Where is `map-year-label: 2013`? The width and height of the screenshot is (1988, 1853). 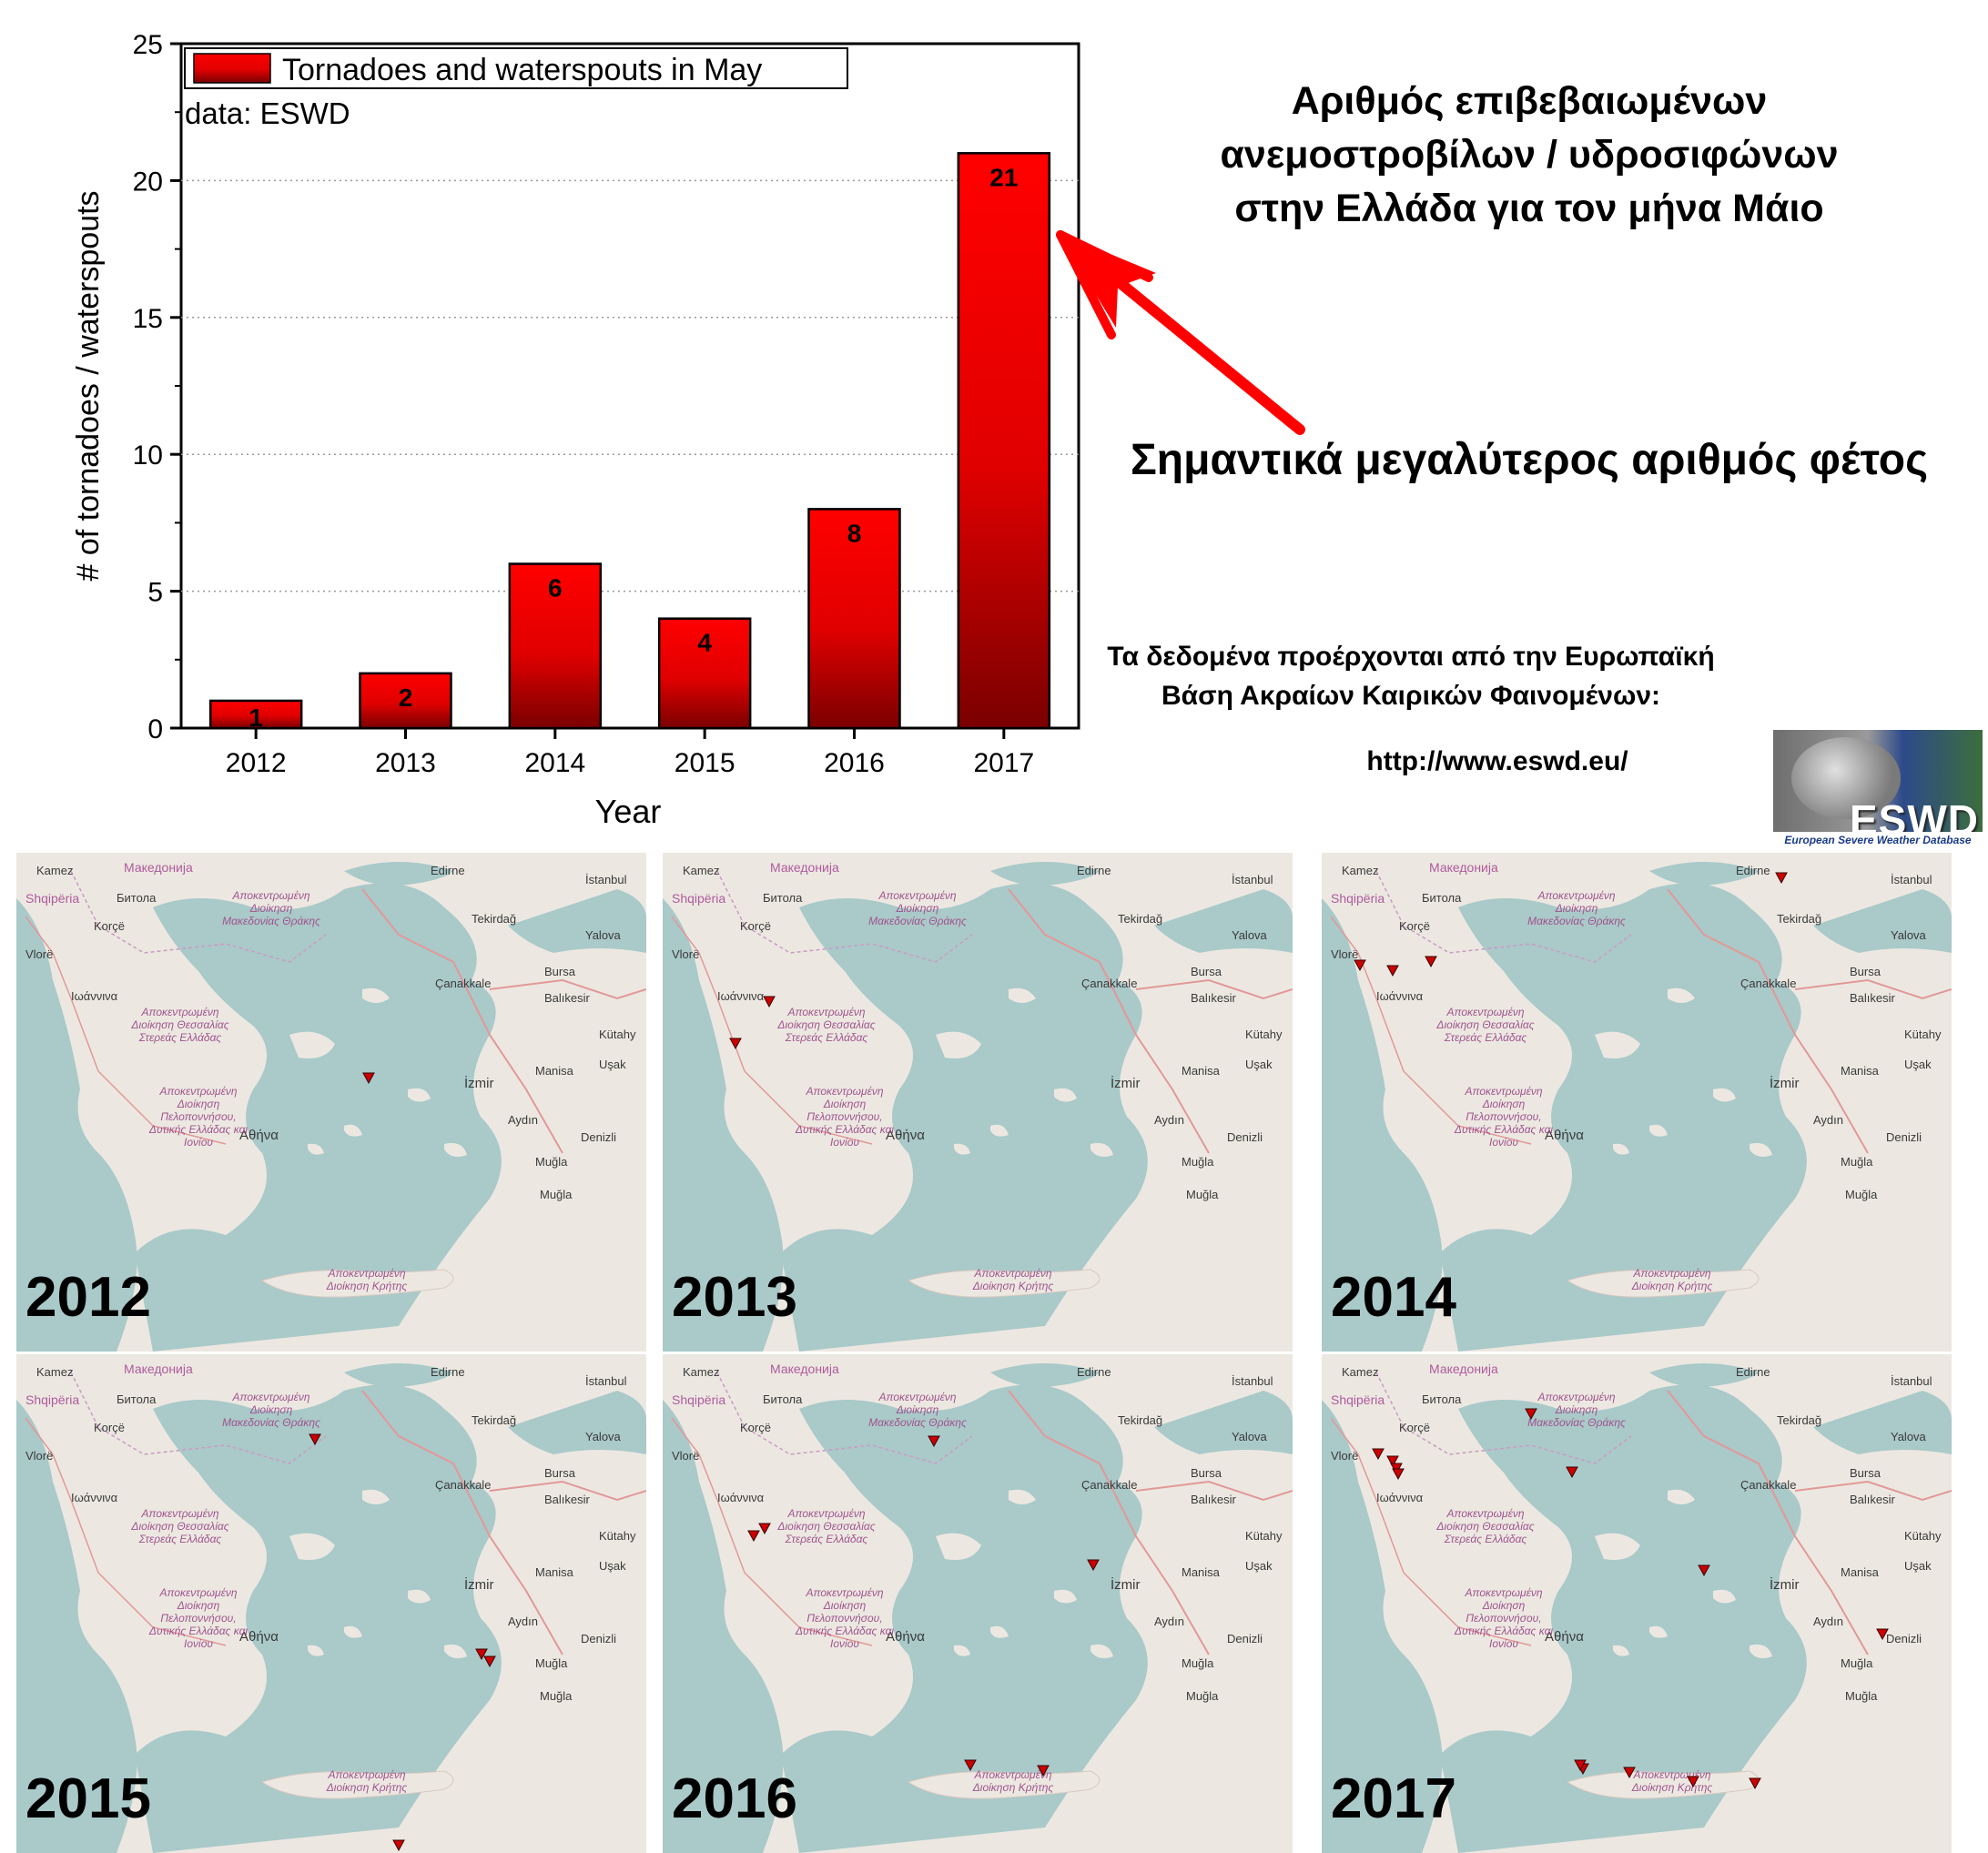
map-year-label: 2013 is located at coordinates (734, 1298).